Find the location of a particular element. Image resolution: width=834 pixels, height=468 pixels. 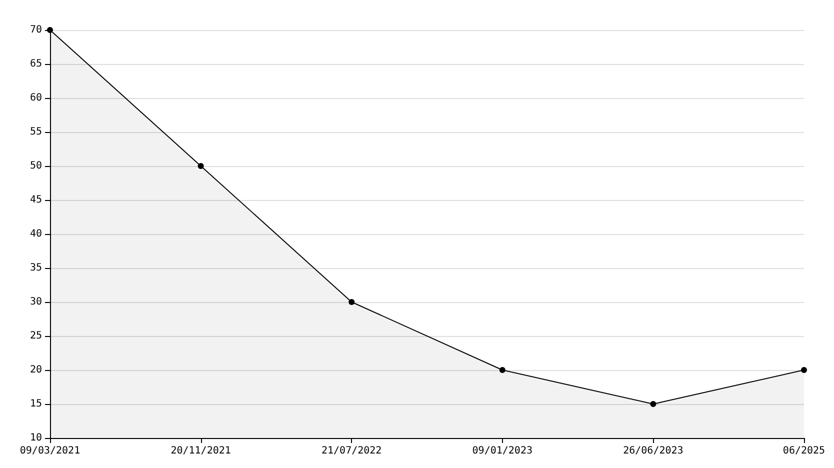

y-tick-label: 45 is located at coordinates (36, 200).